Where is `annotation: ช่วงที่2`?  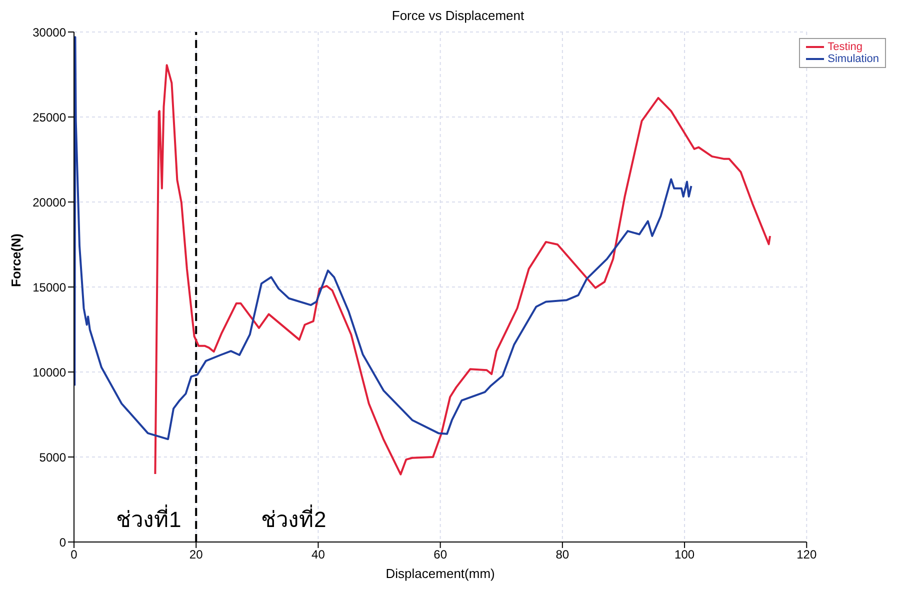 annotation: ช่วงที่2 is located at coordinates (293, 519).